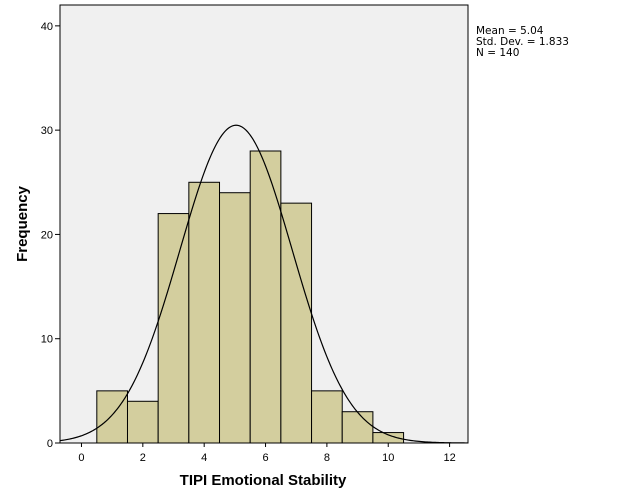 The width and height of the screenshot is (625, 500). What do you see at coordinates (47, 340) in the screenshot?
I see `y-tick-label: 10` at bounding box center [47, 340].